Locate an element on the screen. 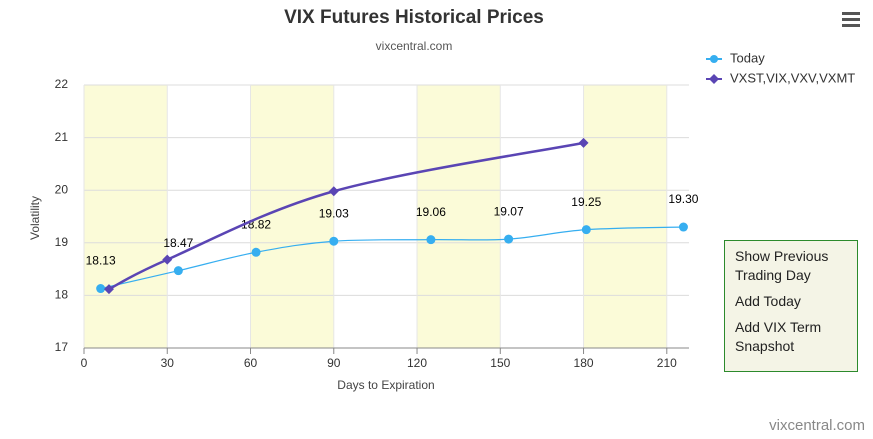  x-tick-label: 60 is located at coordinates (251, 363).